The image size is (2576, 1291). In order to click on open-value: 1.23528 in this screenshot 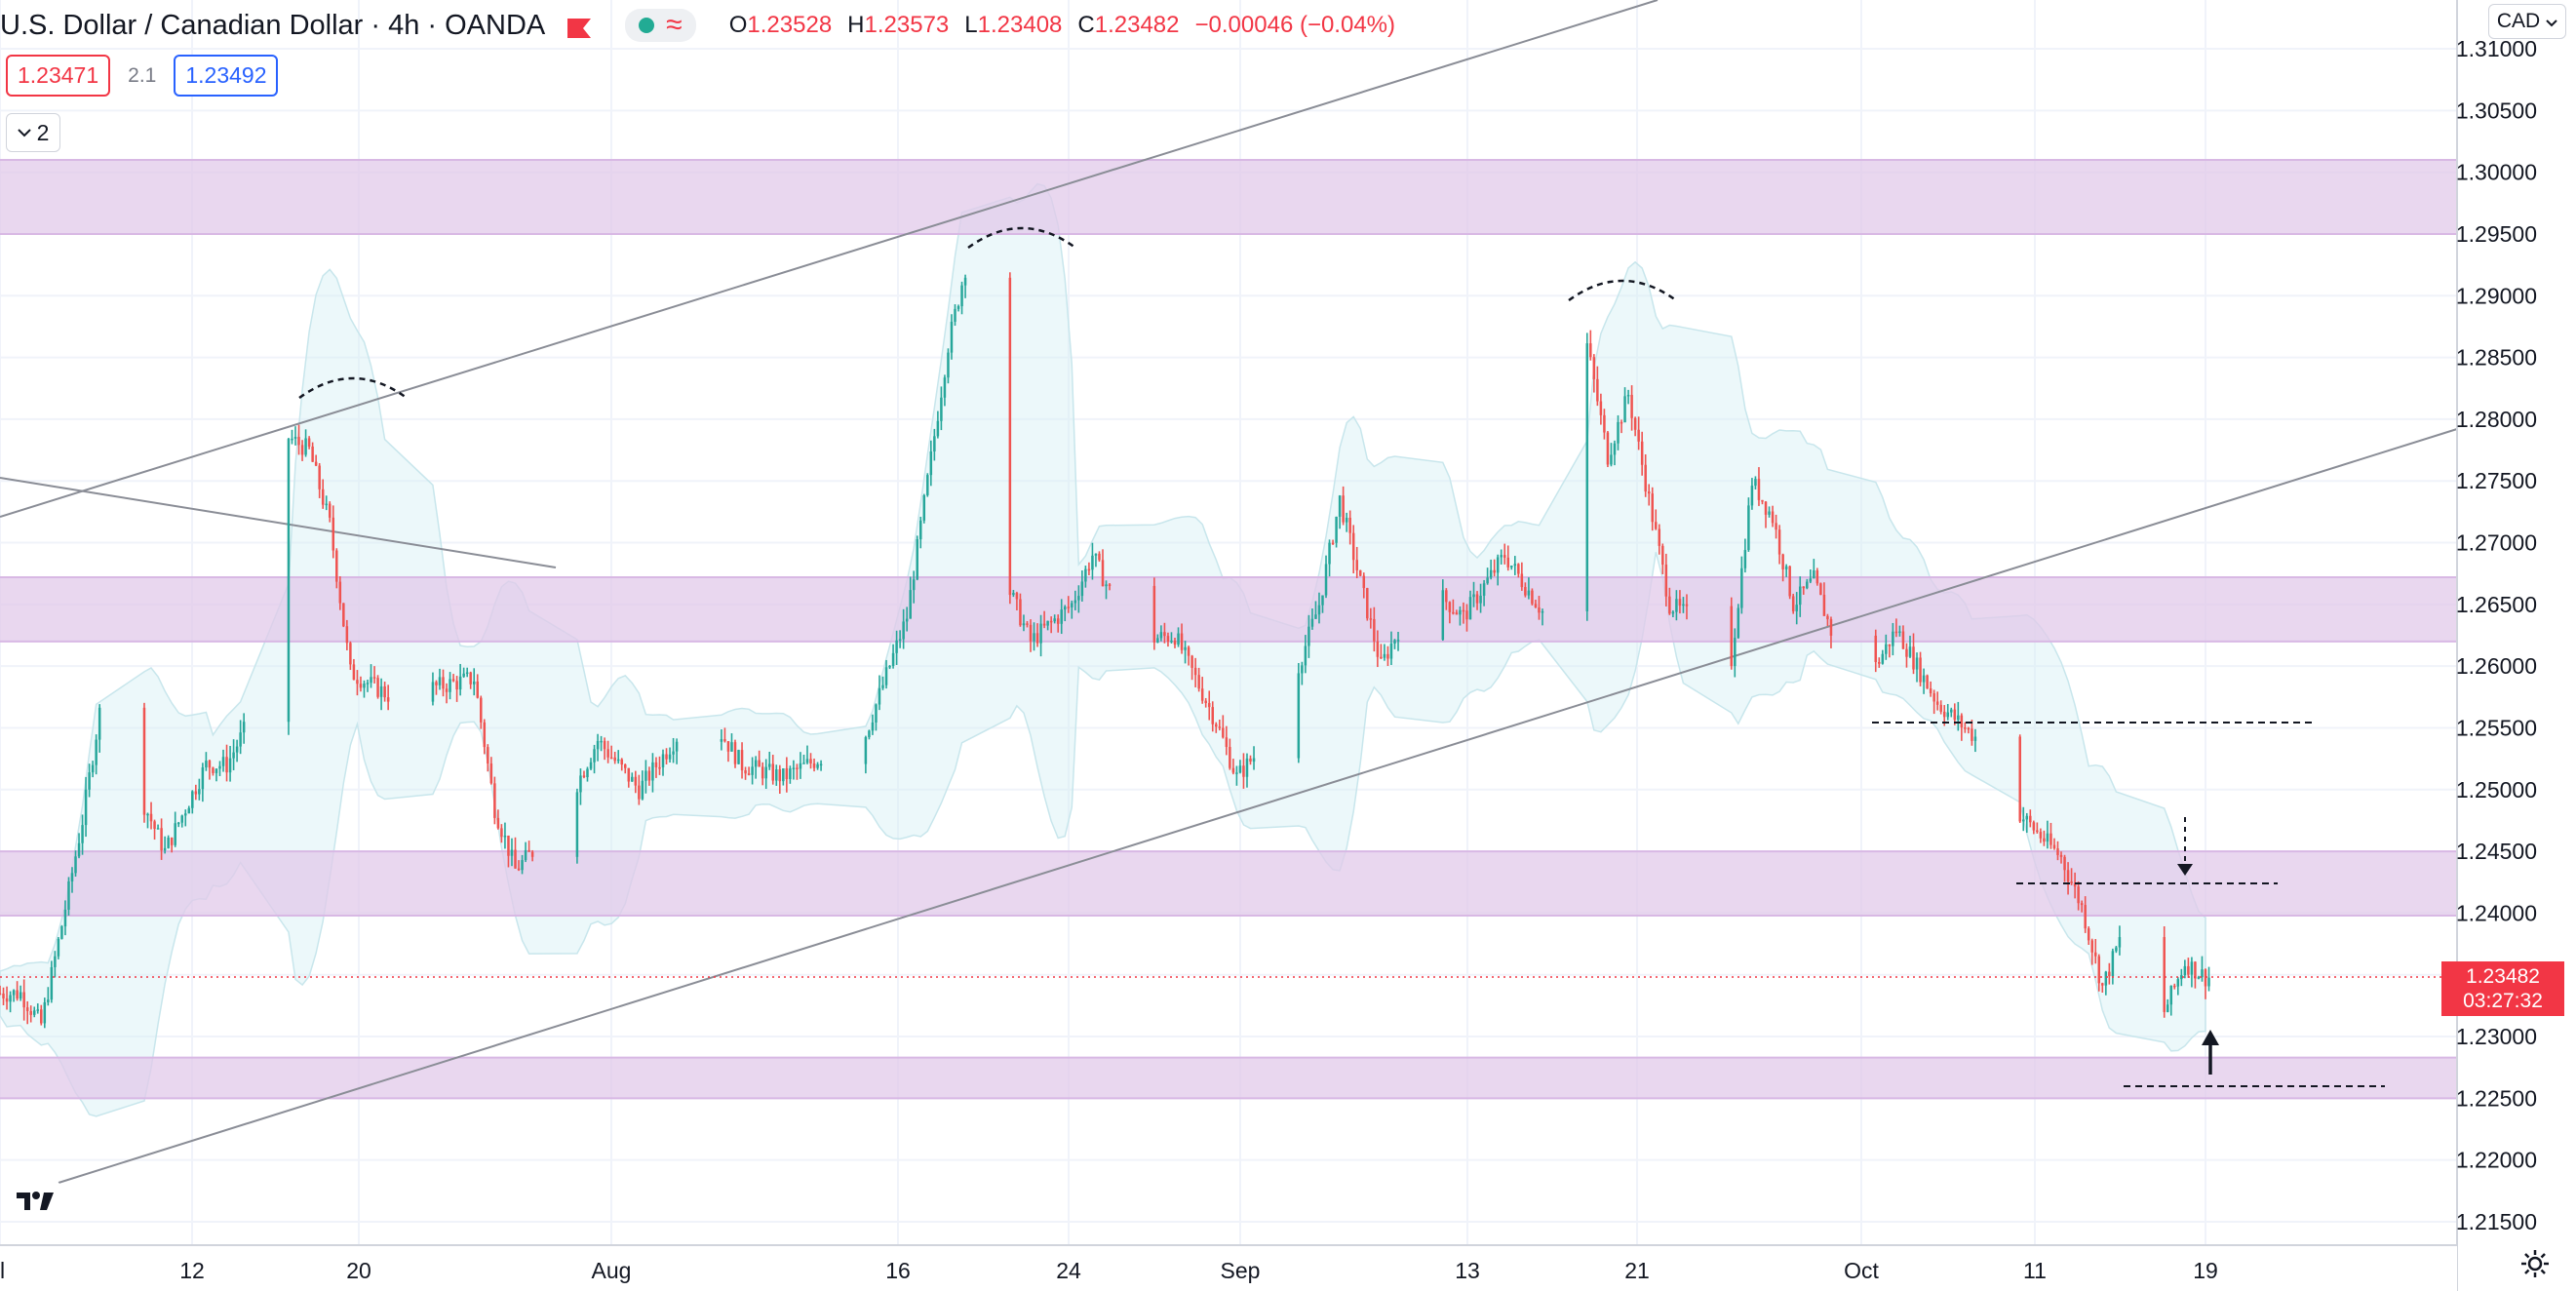, I will do `click(790, 25)`.